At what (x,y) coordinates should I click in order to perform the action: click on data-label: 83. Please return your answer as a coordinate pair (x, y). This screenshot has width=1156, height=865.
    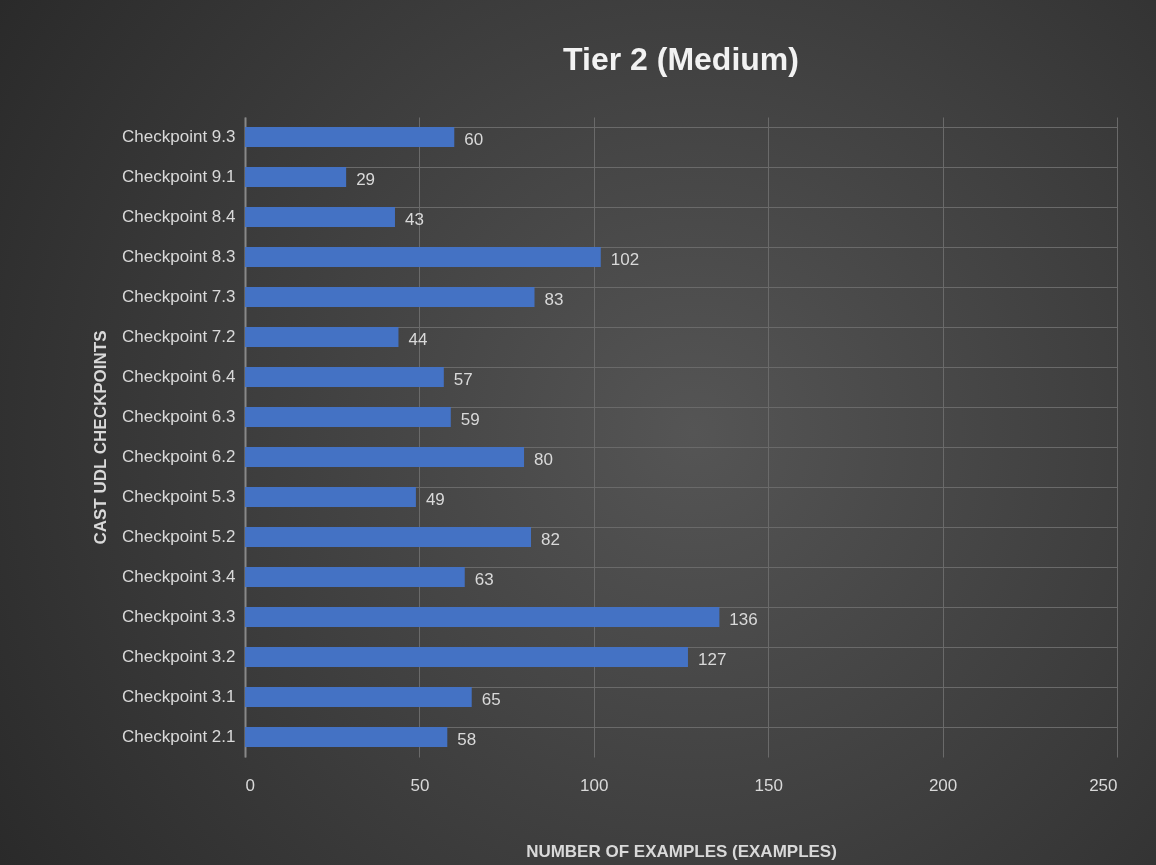
    Looking at the image, I should click on (554, 299).